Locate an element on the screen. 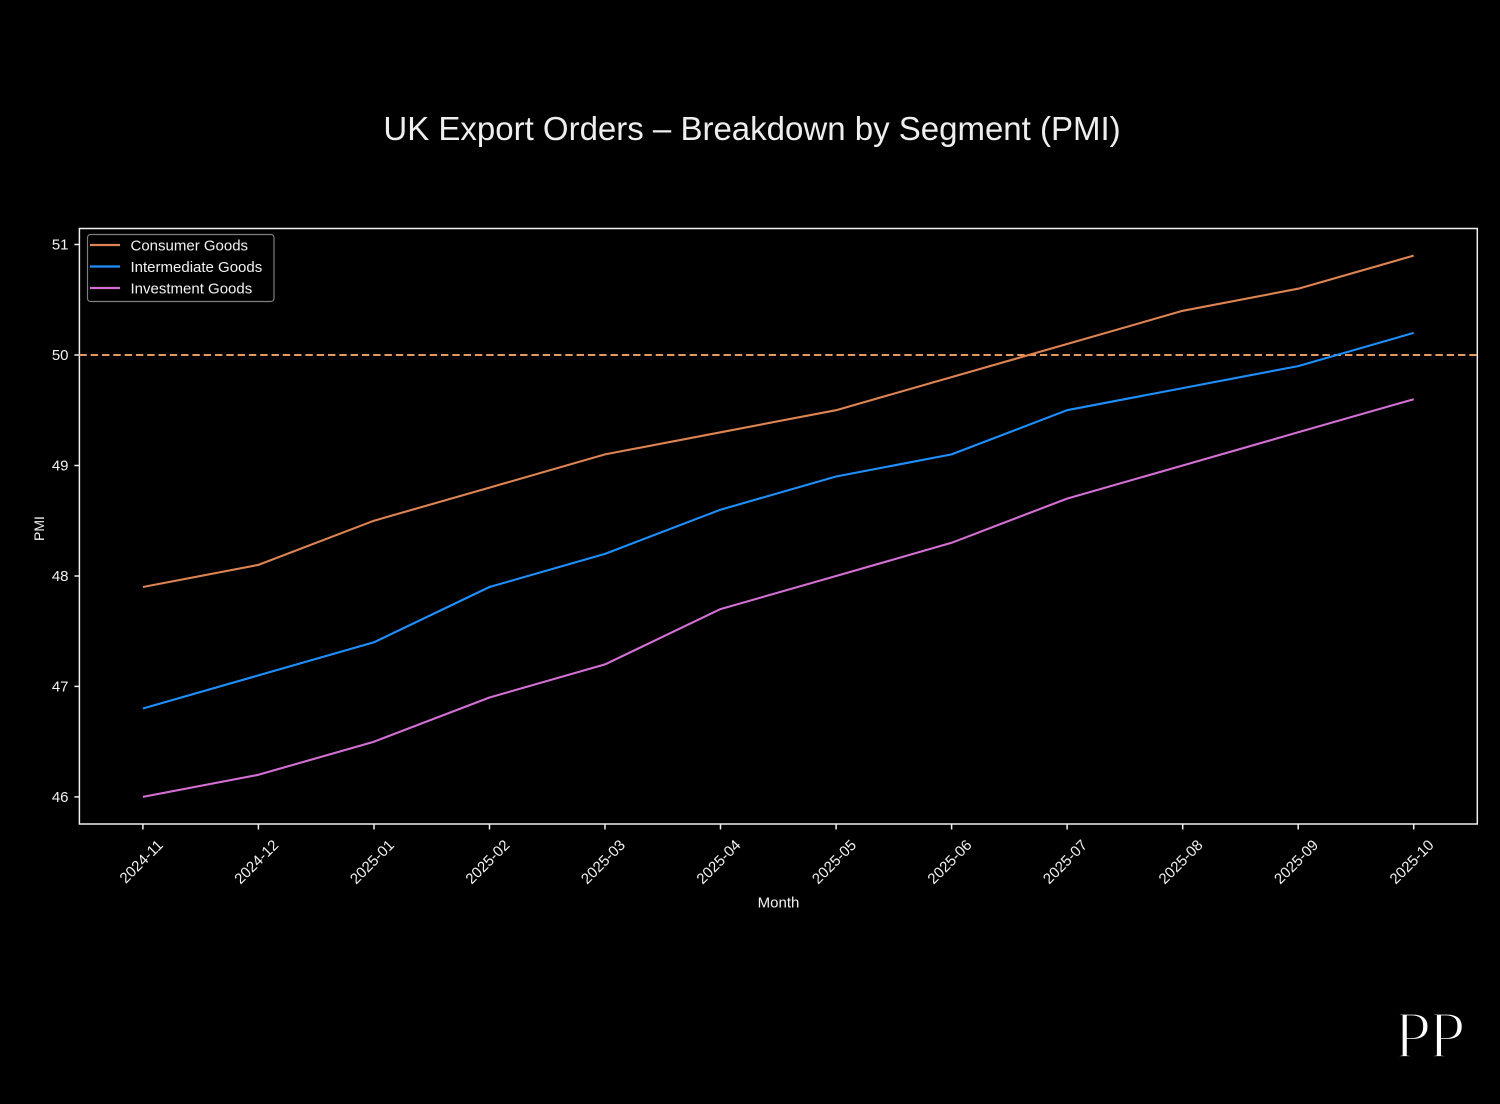 The height and width of the screenshot is (1104, 1500). svg-text: Investment Goods is located at coordinates (192, 288).